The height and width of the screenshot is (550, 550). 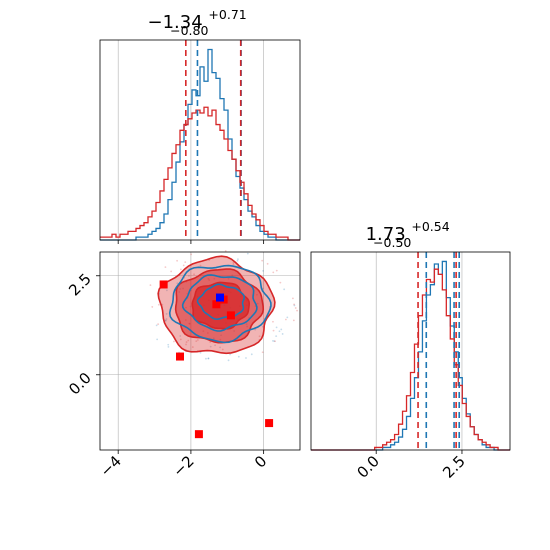 What do you see at coordinates (111, 466) in the screenshot?
I see `x-tick-label: −4` at bounding box center [111, 466].